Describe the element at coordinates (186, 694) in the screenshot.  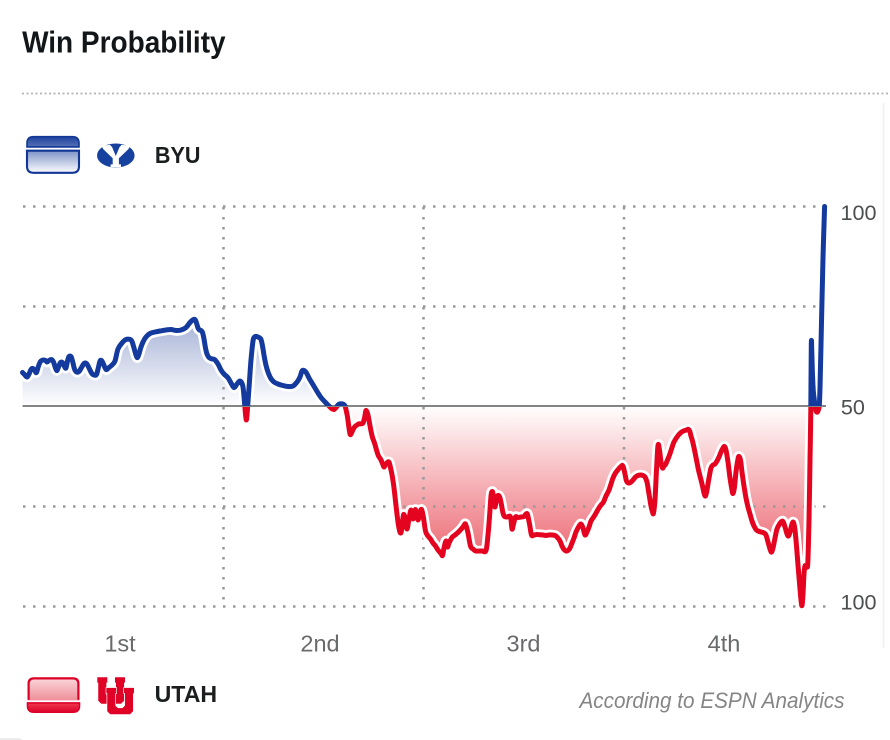
I see `svg-text: UTAH` at that location.